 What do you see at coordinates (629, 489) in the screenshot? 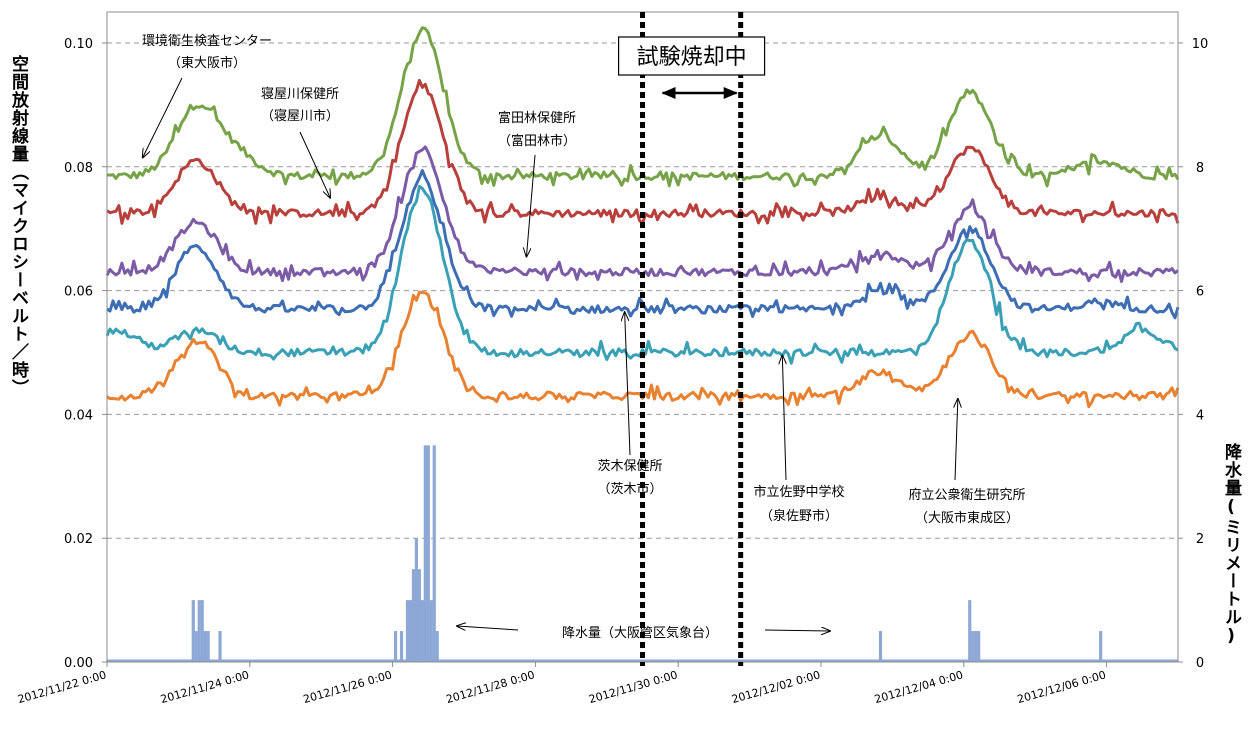
I see `station-sublabel-3: （茨木市）` at bounding box center [629, 489].